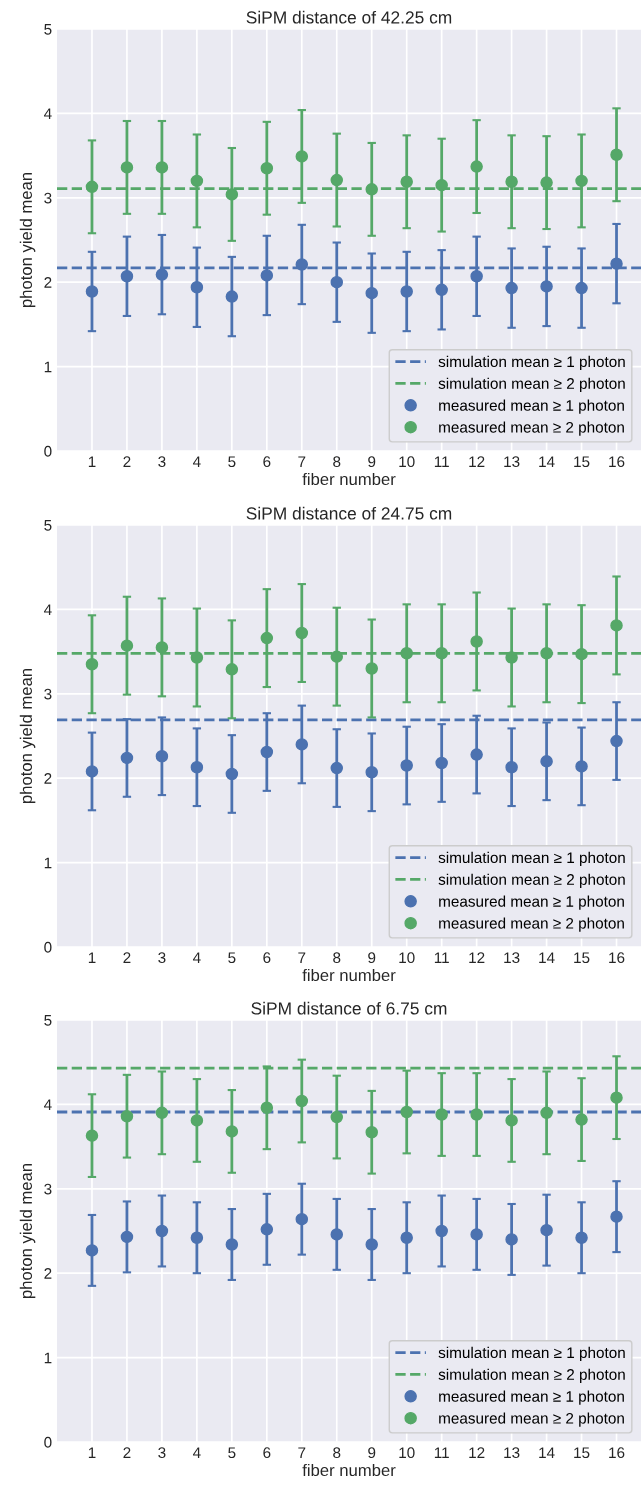 This screenshot has width=641, height=1490. Describe the element at coordinates (92, 1452) in the screenshot. I see `x-tick-label: 1` at that location.